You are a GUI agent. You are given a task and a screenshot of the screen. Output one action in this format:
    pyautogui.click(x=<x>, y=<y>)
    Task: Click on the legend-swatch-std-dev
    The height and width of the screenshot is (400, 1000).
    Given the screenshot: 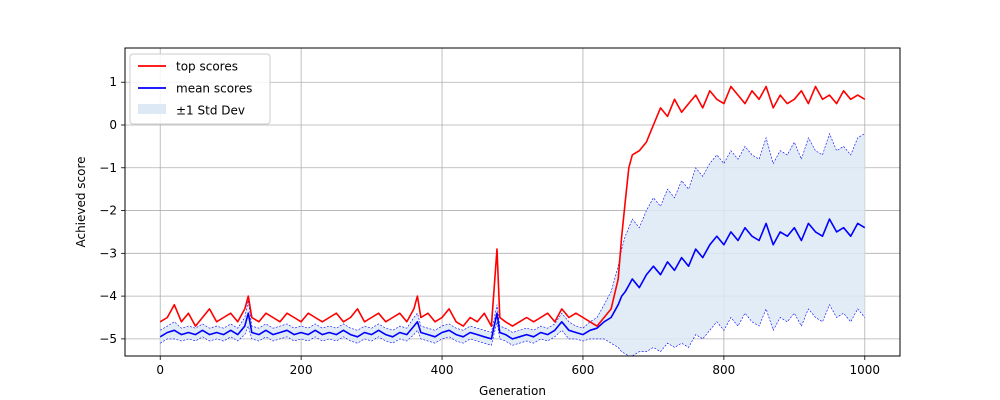 What is the action you would take?
    pyautogui.click(x=152, y=109)
    